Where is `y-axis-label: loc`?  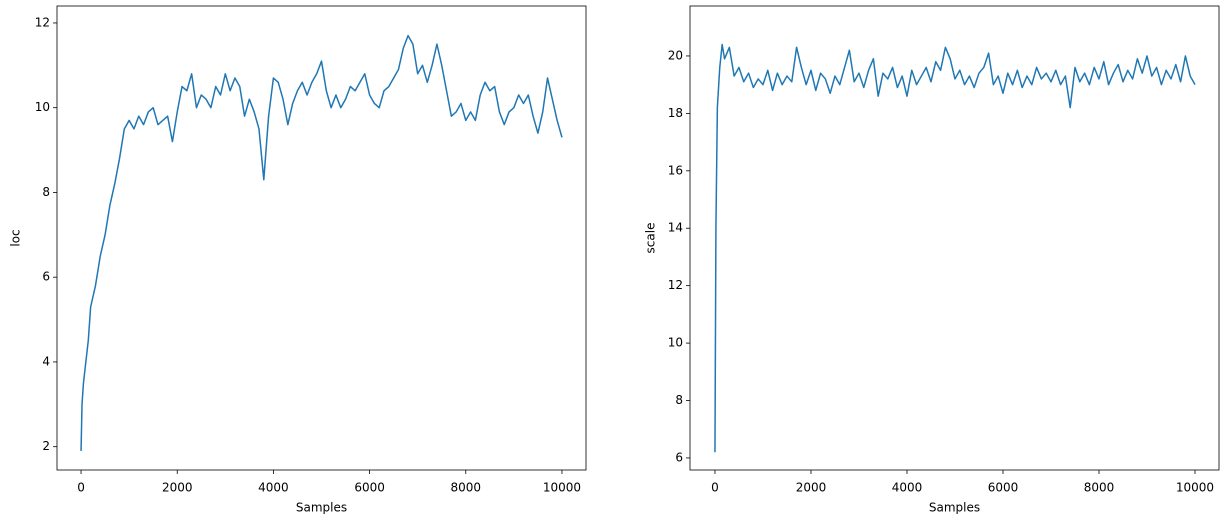 y-axis-label: loc is located at coordinates (16, 237).